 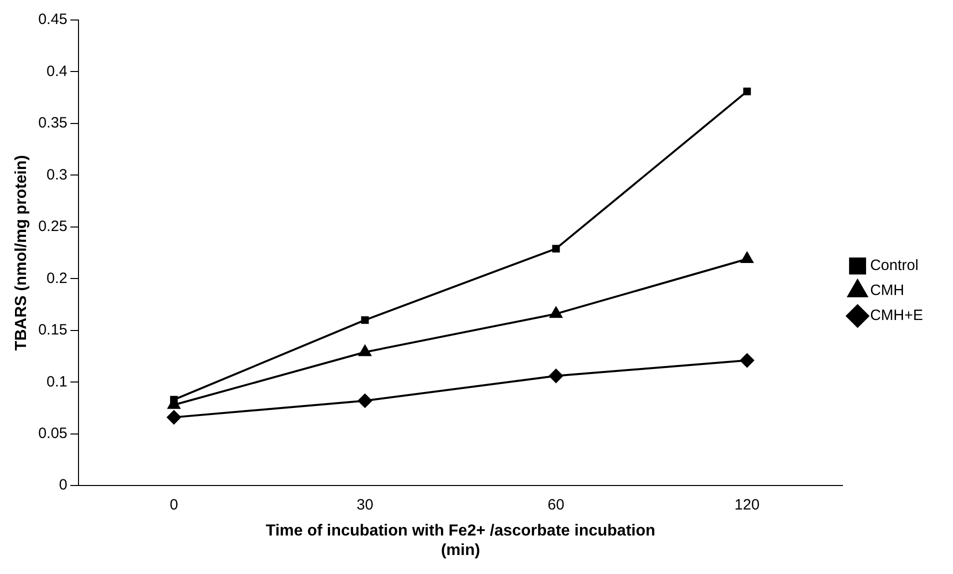 I want to click on legend-label: CMH+E, so click(x=897, y=315).